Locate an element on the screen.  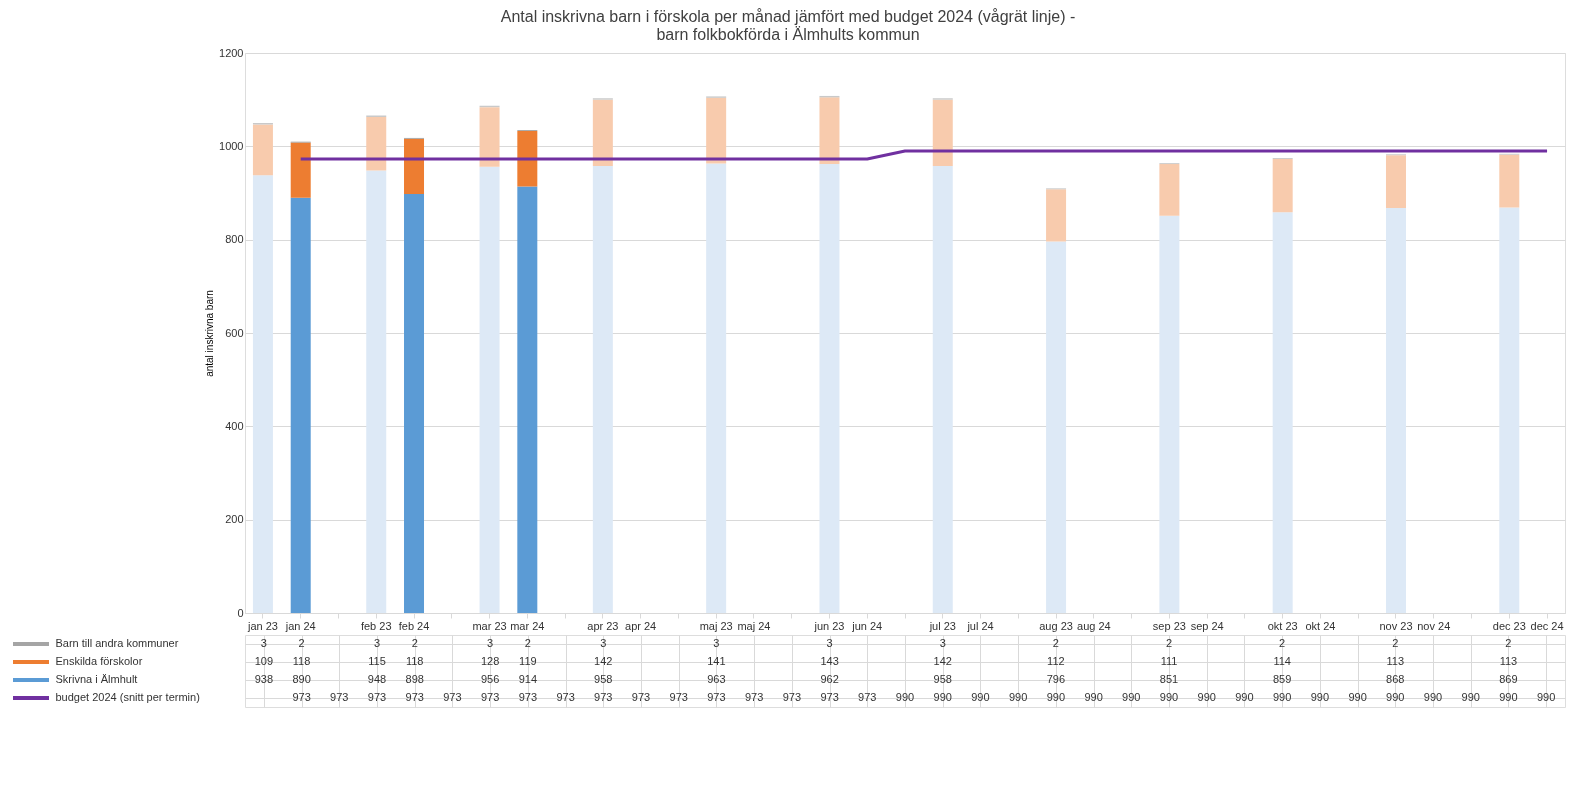
x-tick-label: maj 23 is located at coordinates (716, 625).